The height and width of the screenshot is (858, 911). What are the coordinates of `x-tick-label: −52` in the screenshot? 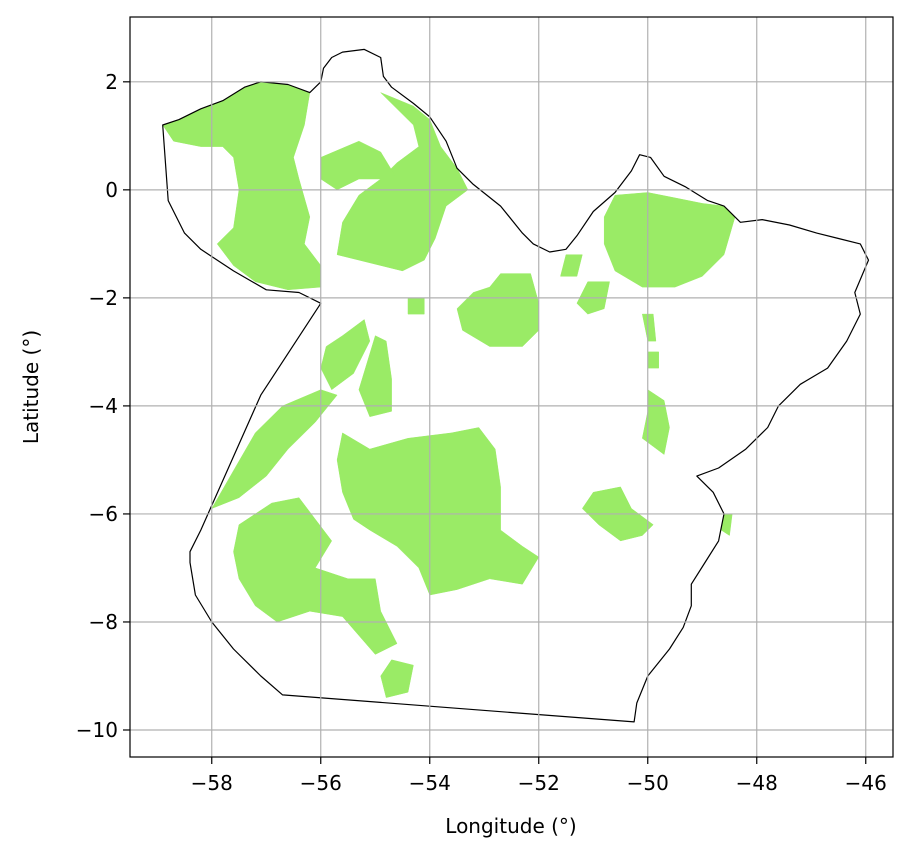 It's located at (539, 783).